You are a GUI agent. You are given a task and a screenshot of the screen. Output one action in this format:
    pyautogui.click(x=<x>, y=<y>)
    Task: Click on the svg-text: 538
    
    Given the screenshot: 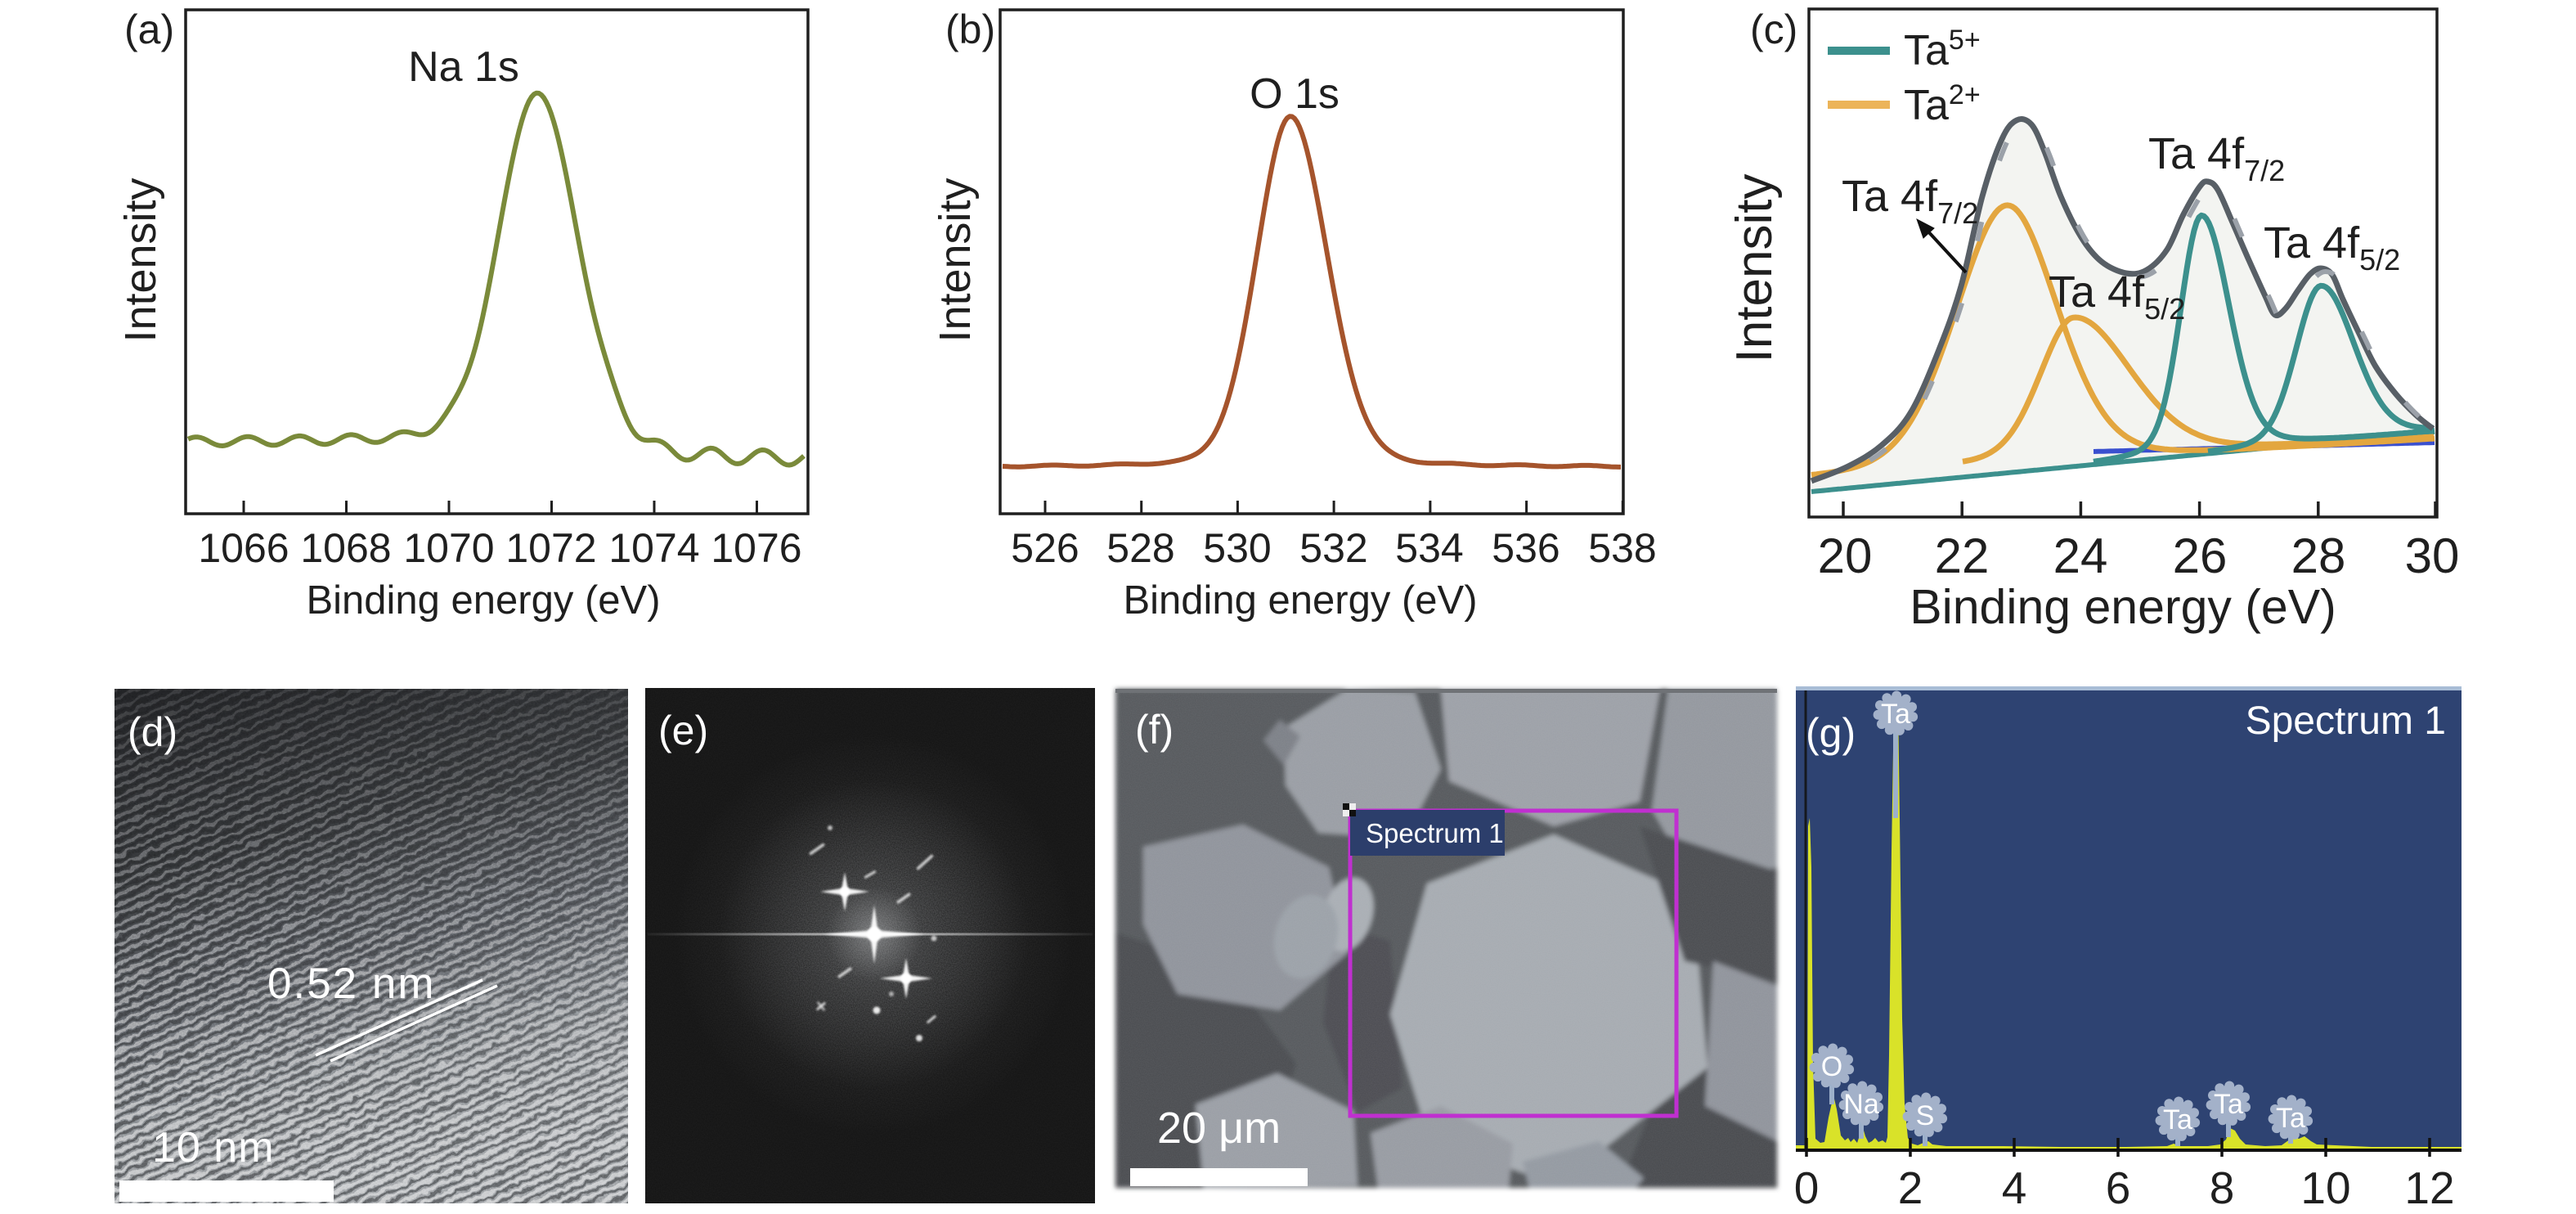 What is the action you would take?
    pyautogui.click(x=1622, y=548)
    